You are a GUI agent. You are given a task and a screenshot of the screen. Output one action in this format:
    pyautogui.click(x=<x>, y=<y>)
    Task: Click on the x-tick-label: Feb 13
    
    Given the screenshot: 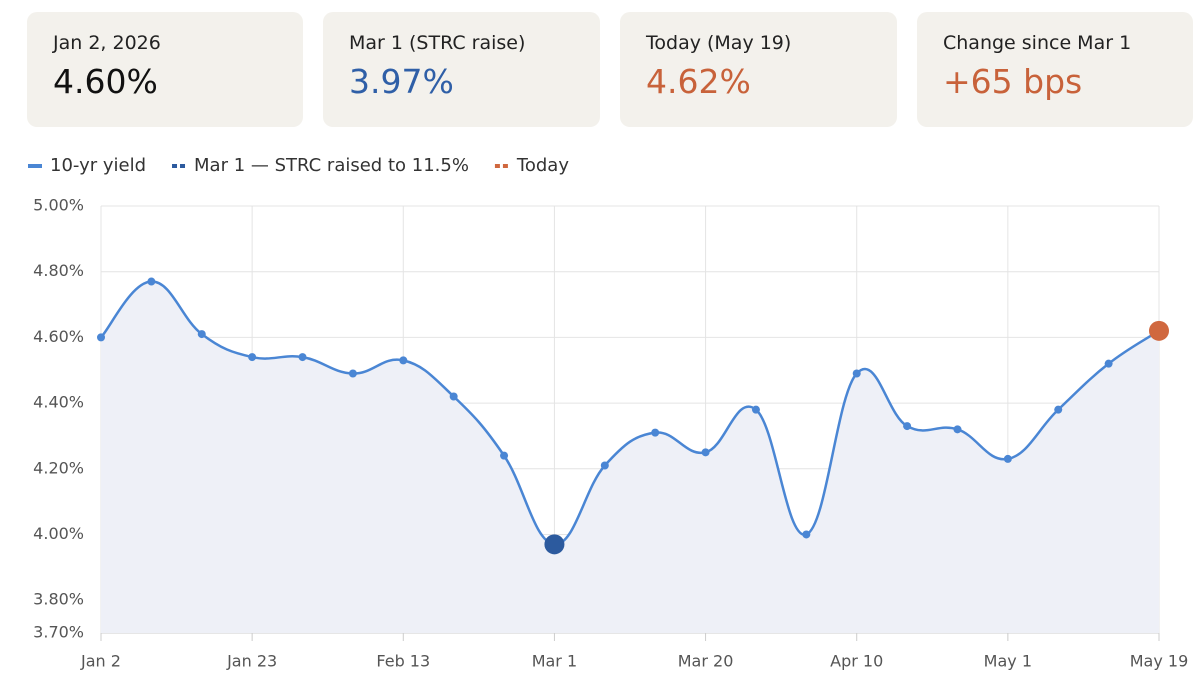 What is the action you would take?
    pyautogui.click(x=403, y=661)
    